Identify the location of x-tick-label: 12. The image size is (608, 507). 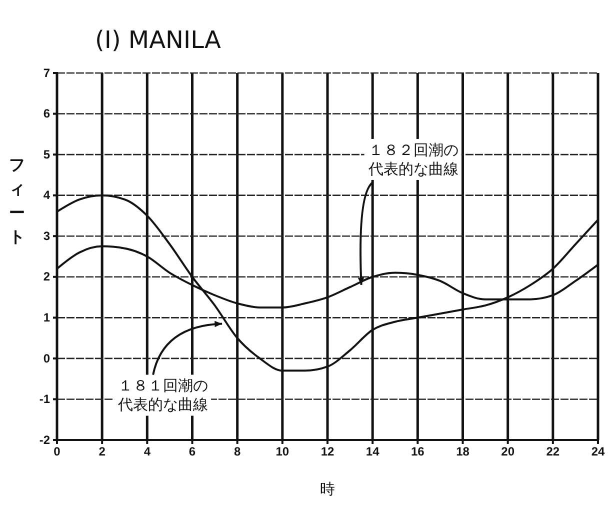
(327, 451).